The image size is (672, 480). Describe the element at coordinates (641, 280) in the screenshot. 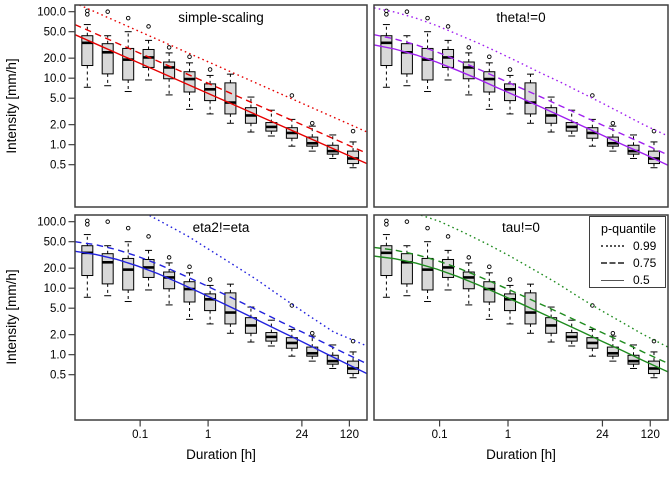

I see `legend-label: 0.5` at that location.